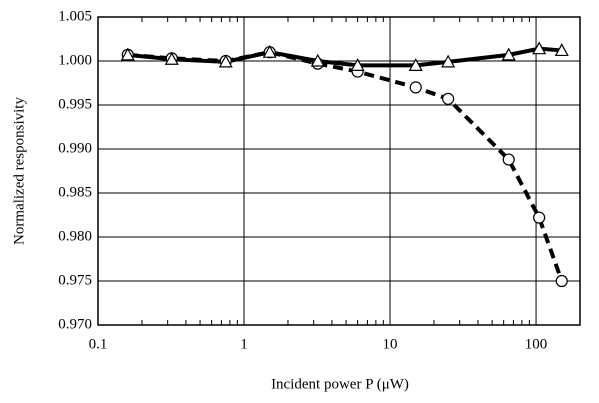 The image size is (599, 403). What do you see at coordinates (75, 104) in the screenshot?
I see `y-tick-label: 0.995` at bounding box center [75, 104].